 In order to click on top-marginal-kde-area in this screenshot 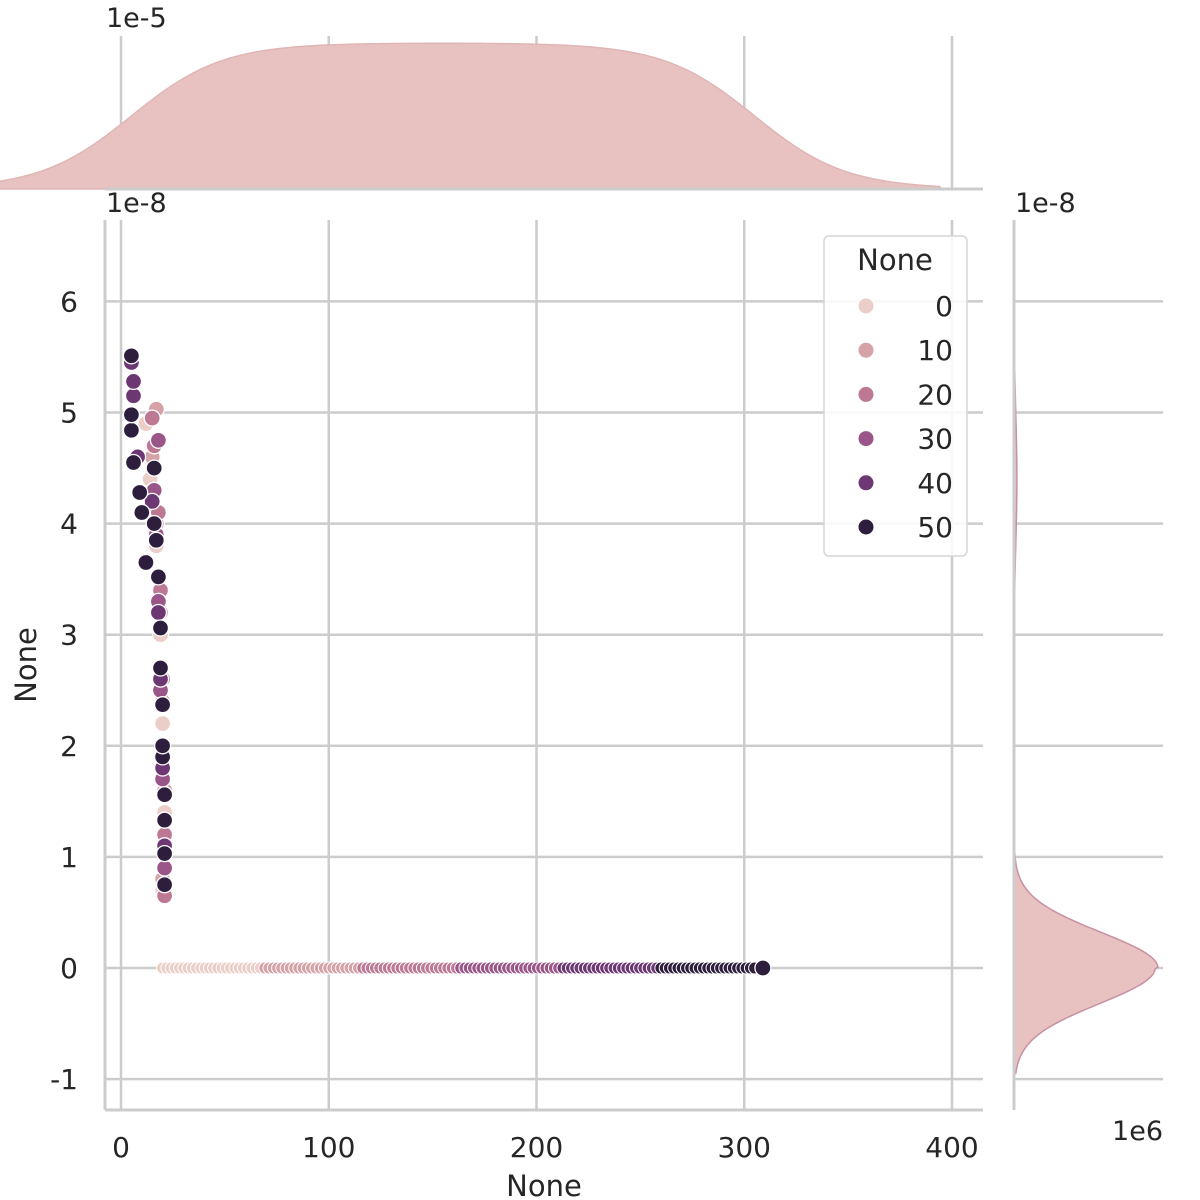, I will do `click(472, 116)`.